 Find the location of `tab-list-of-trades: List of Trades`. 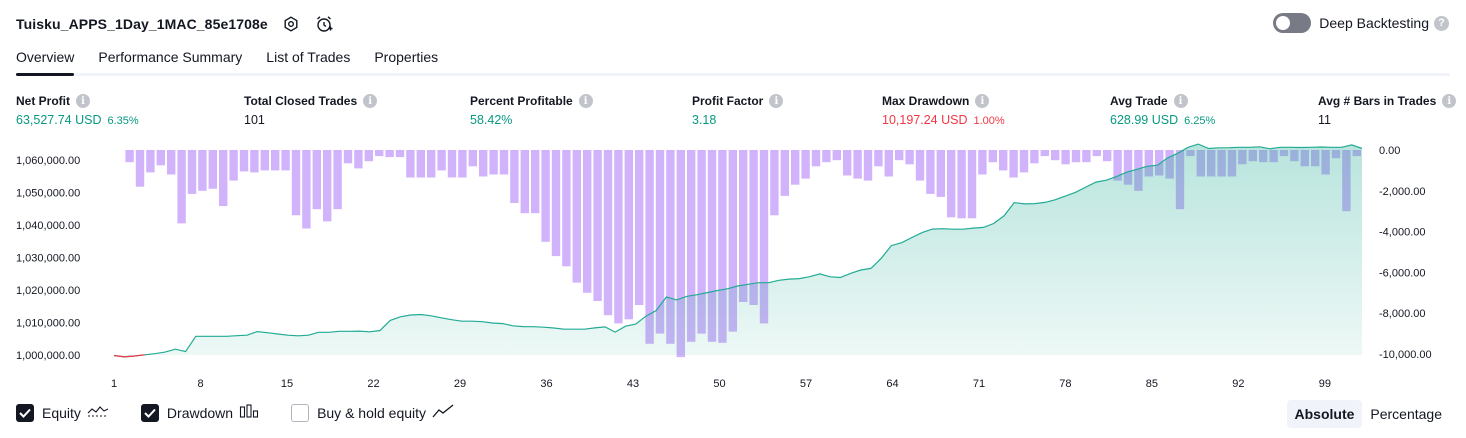

tab-list-of-trades: List of Trades is located at coordinates (308, 57).